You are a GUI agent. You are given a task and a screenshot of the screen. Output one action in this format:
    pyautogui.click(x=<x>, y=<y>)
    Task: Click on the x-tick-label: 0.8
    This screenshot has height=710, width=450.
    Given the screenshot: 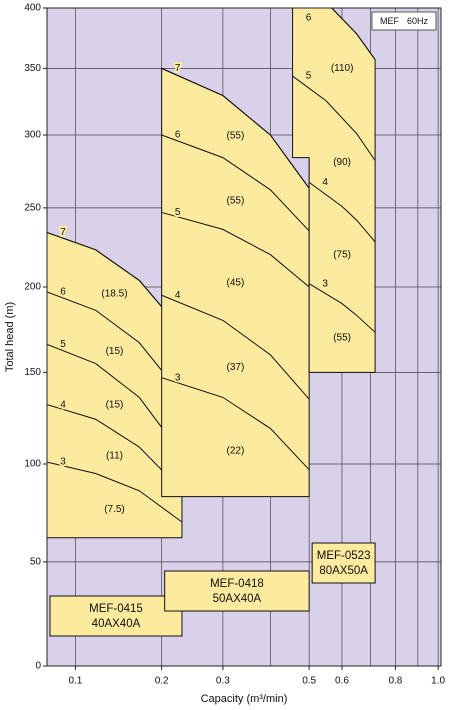 What is the action you would take?
    pyautogui.click(x=395, y=681)
    